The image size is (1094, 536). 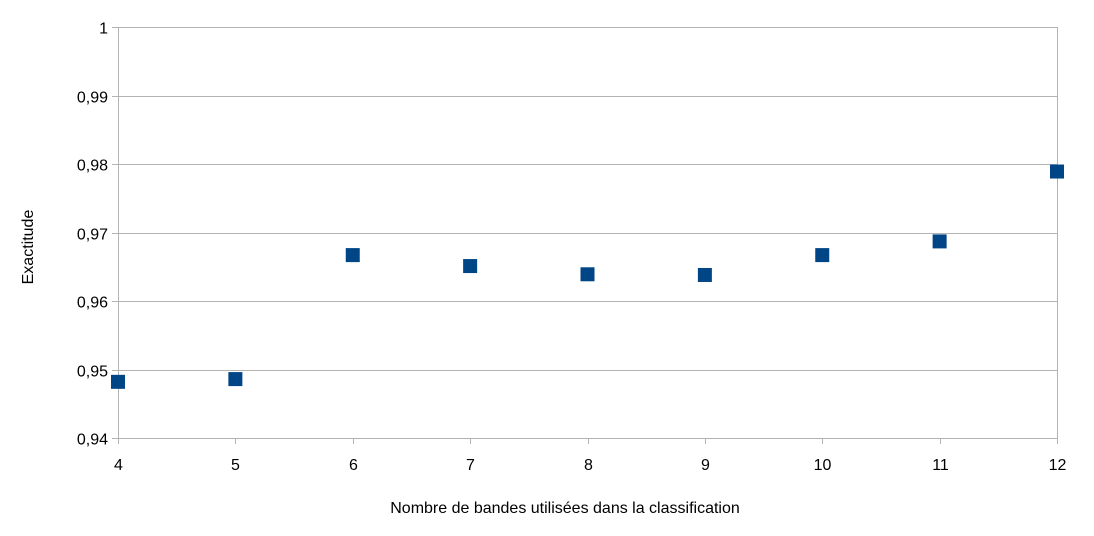 What do you see at coordinates (705, 465) in the screenshot?
I see `x-tick-label: 9` at bounding box center [705, 465].